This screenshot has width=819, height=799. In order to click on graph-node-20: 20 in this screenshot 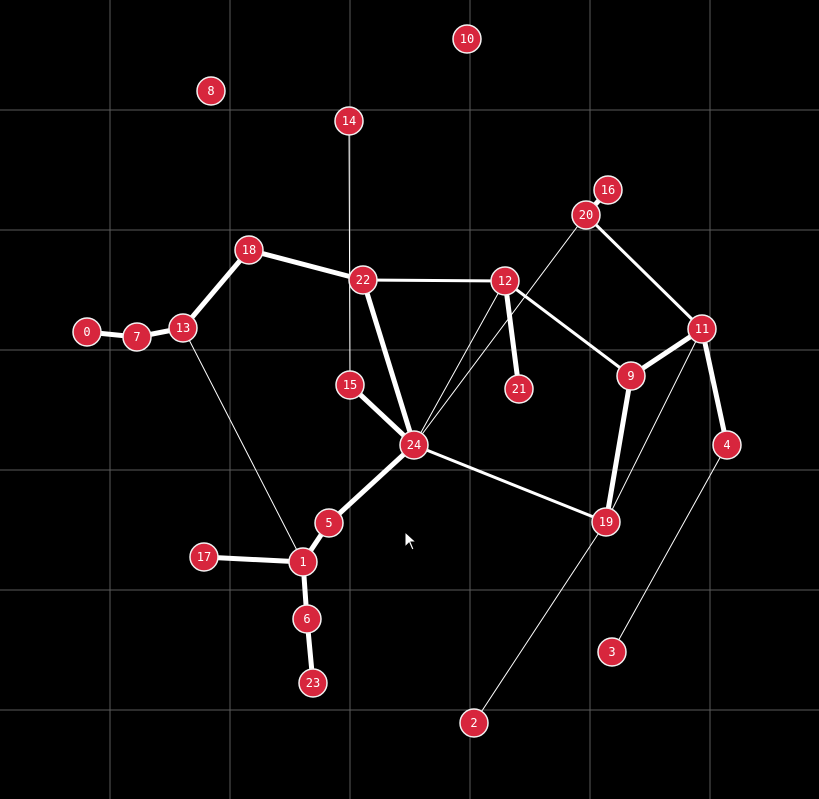, I will do `click(586, 215)`.